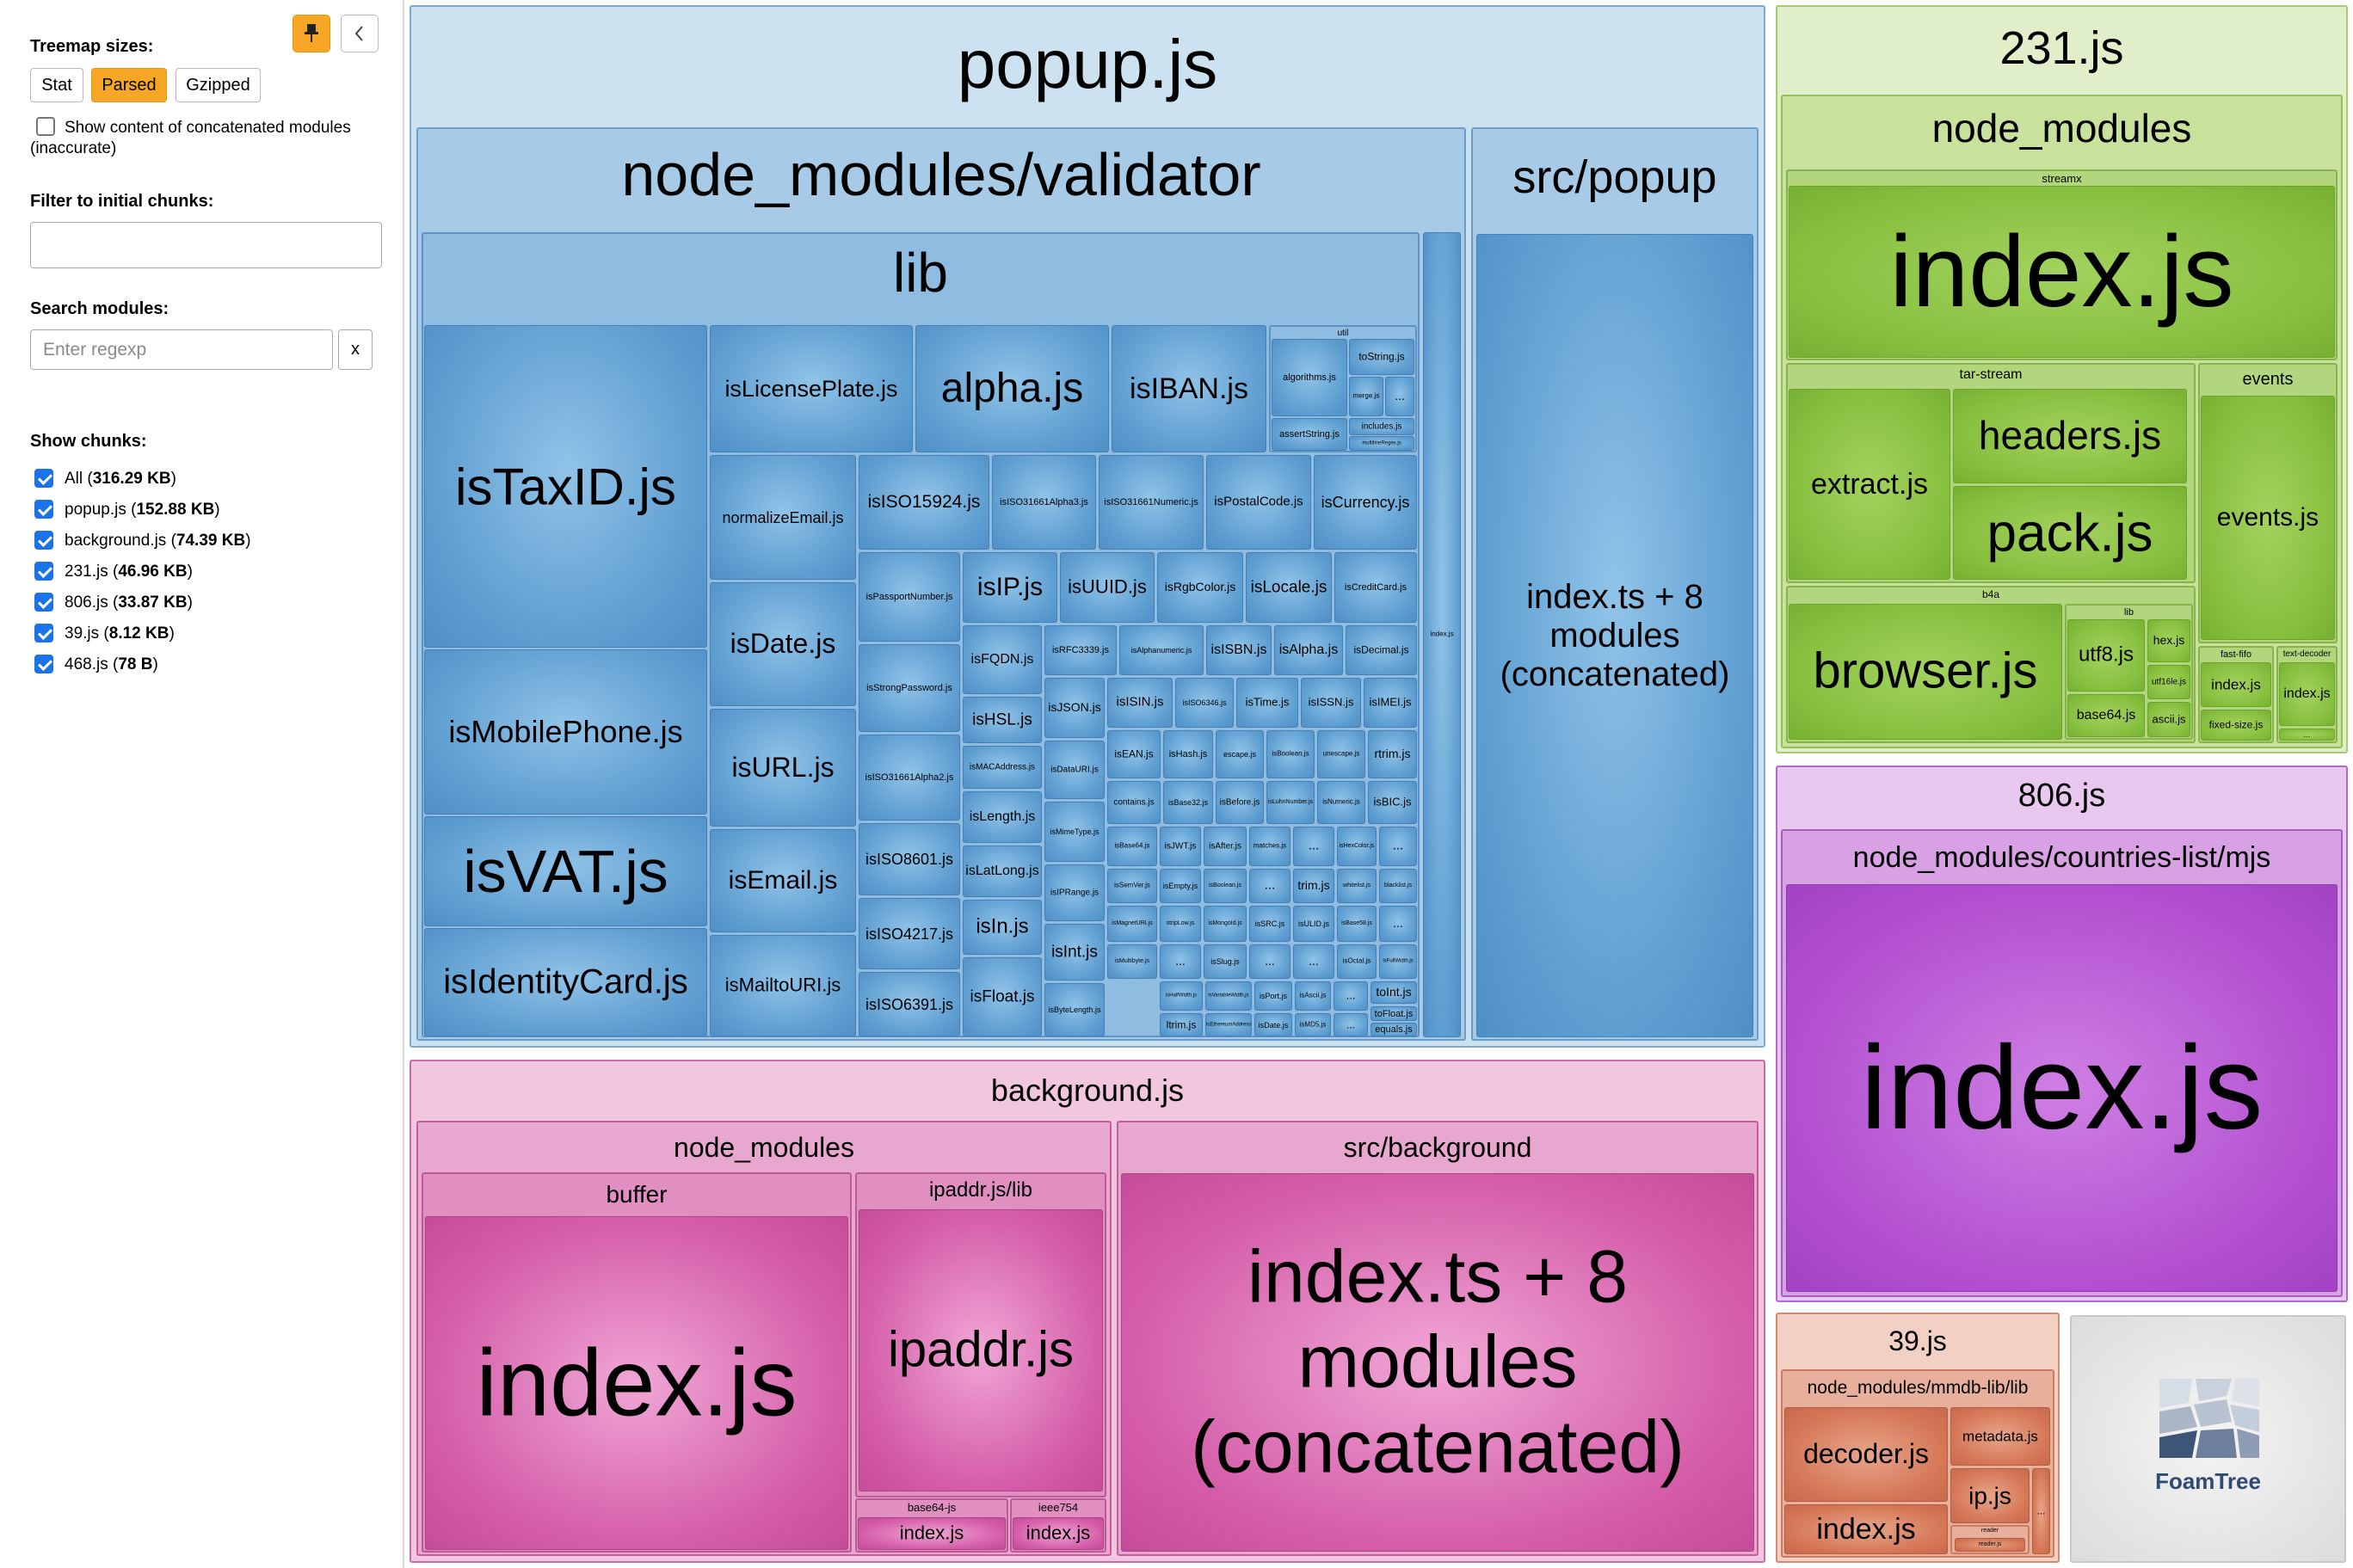  Describe the element at coordinates (1132, 886) in the screenshot. I see `module-cell: isSemVer.js` at that location.